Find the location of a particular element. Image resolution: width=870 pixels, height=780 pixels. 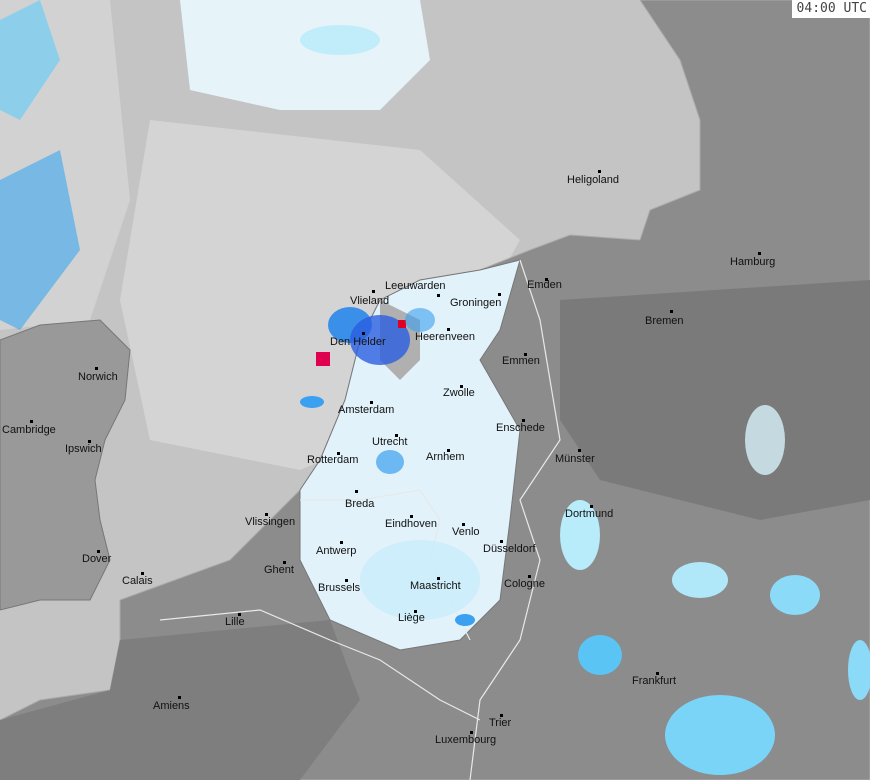

city-label: Lille is located at coordinates (235, 622).